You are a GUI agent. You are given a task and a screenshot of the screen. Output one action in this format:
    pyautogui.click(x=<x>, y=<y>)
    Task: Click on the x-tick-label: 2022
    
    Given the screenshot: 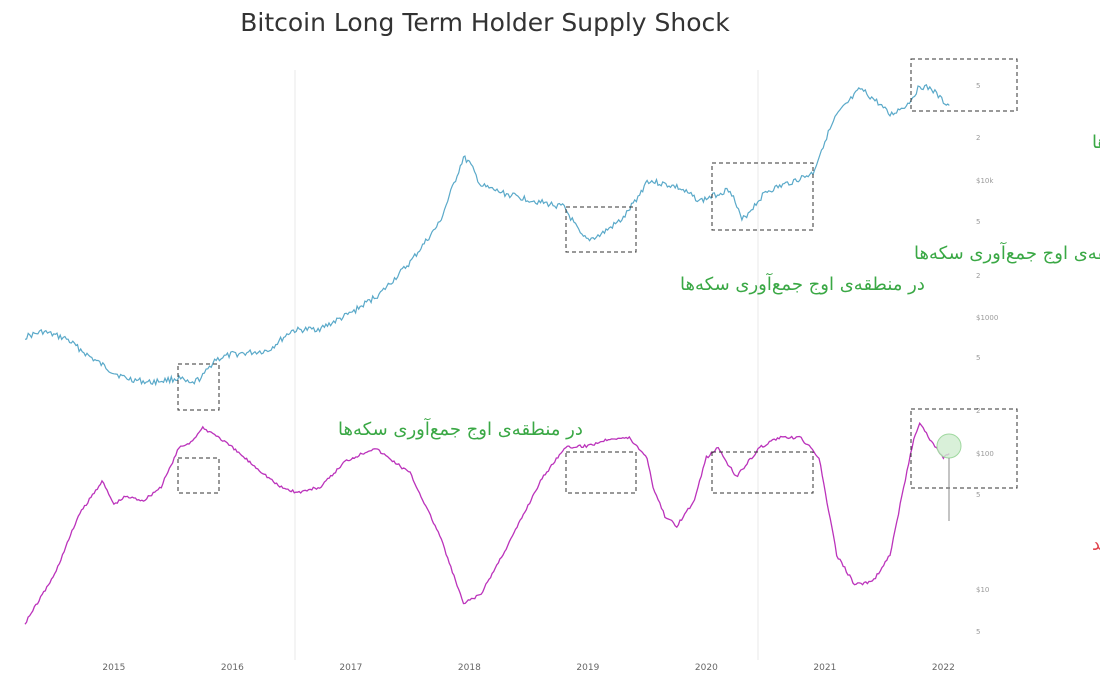 What is the action you would take?
    pyautogui.click(x=943, y=668)
    